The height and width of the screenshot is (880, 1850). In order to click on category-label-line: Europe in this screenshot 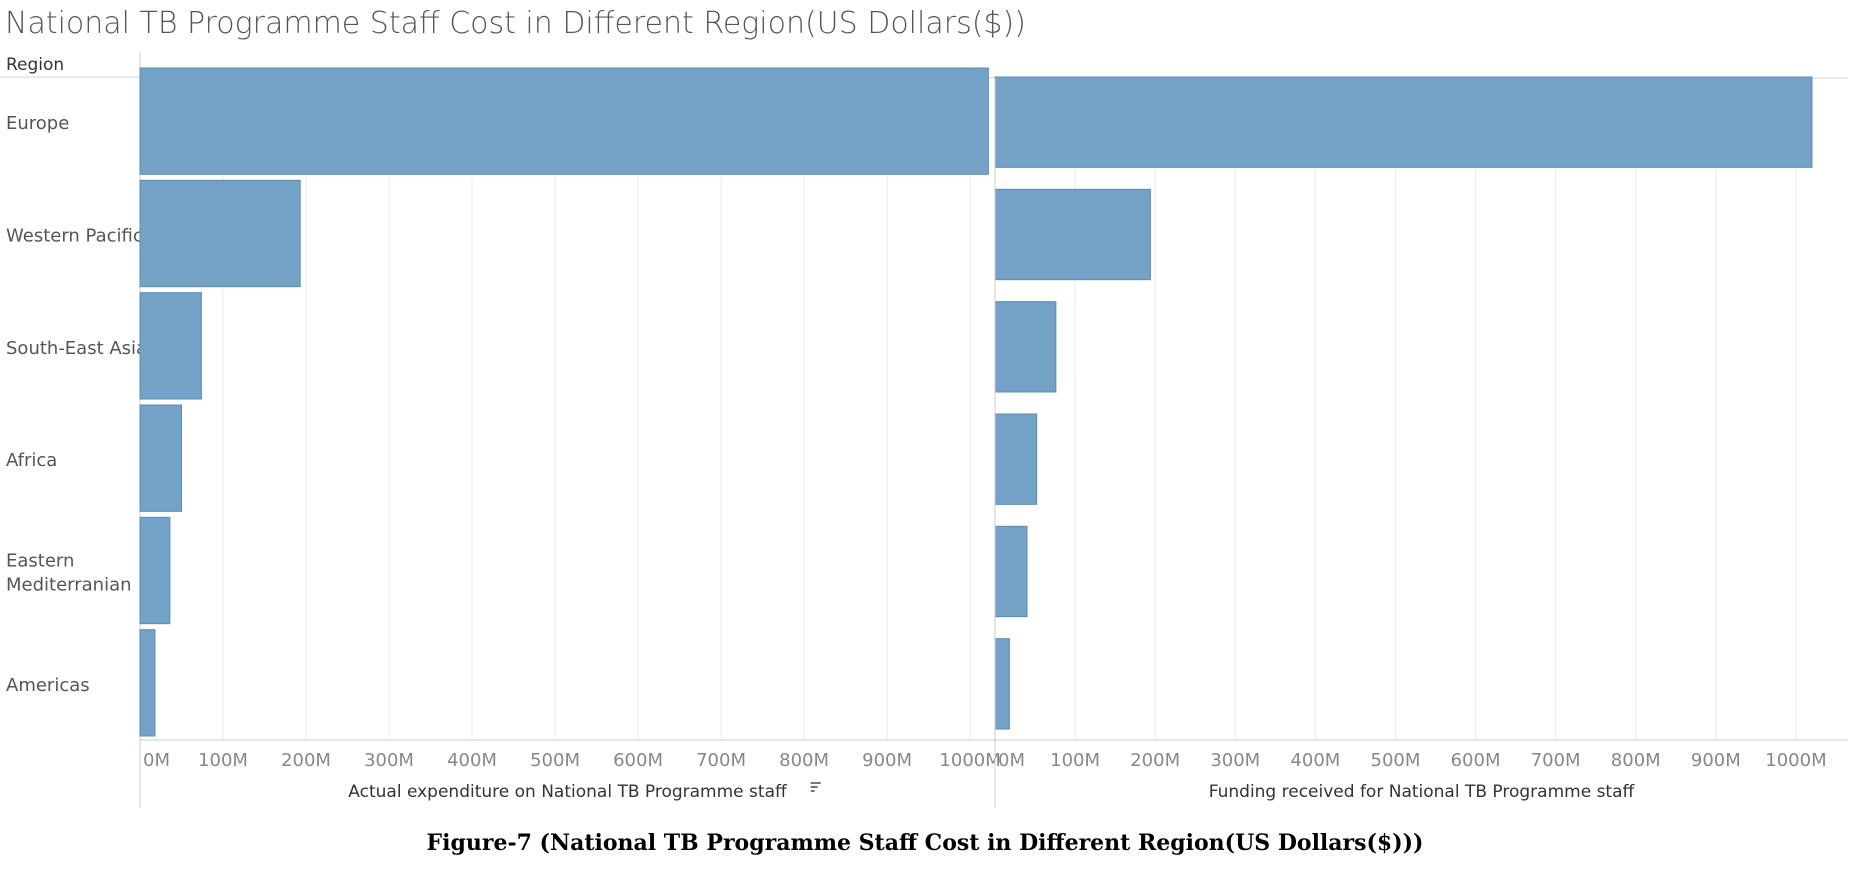, I will do `click(37, 123)`.